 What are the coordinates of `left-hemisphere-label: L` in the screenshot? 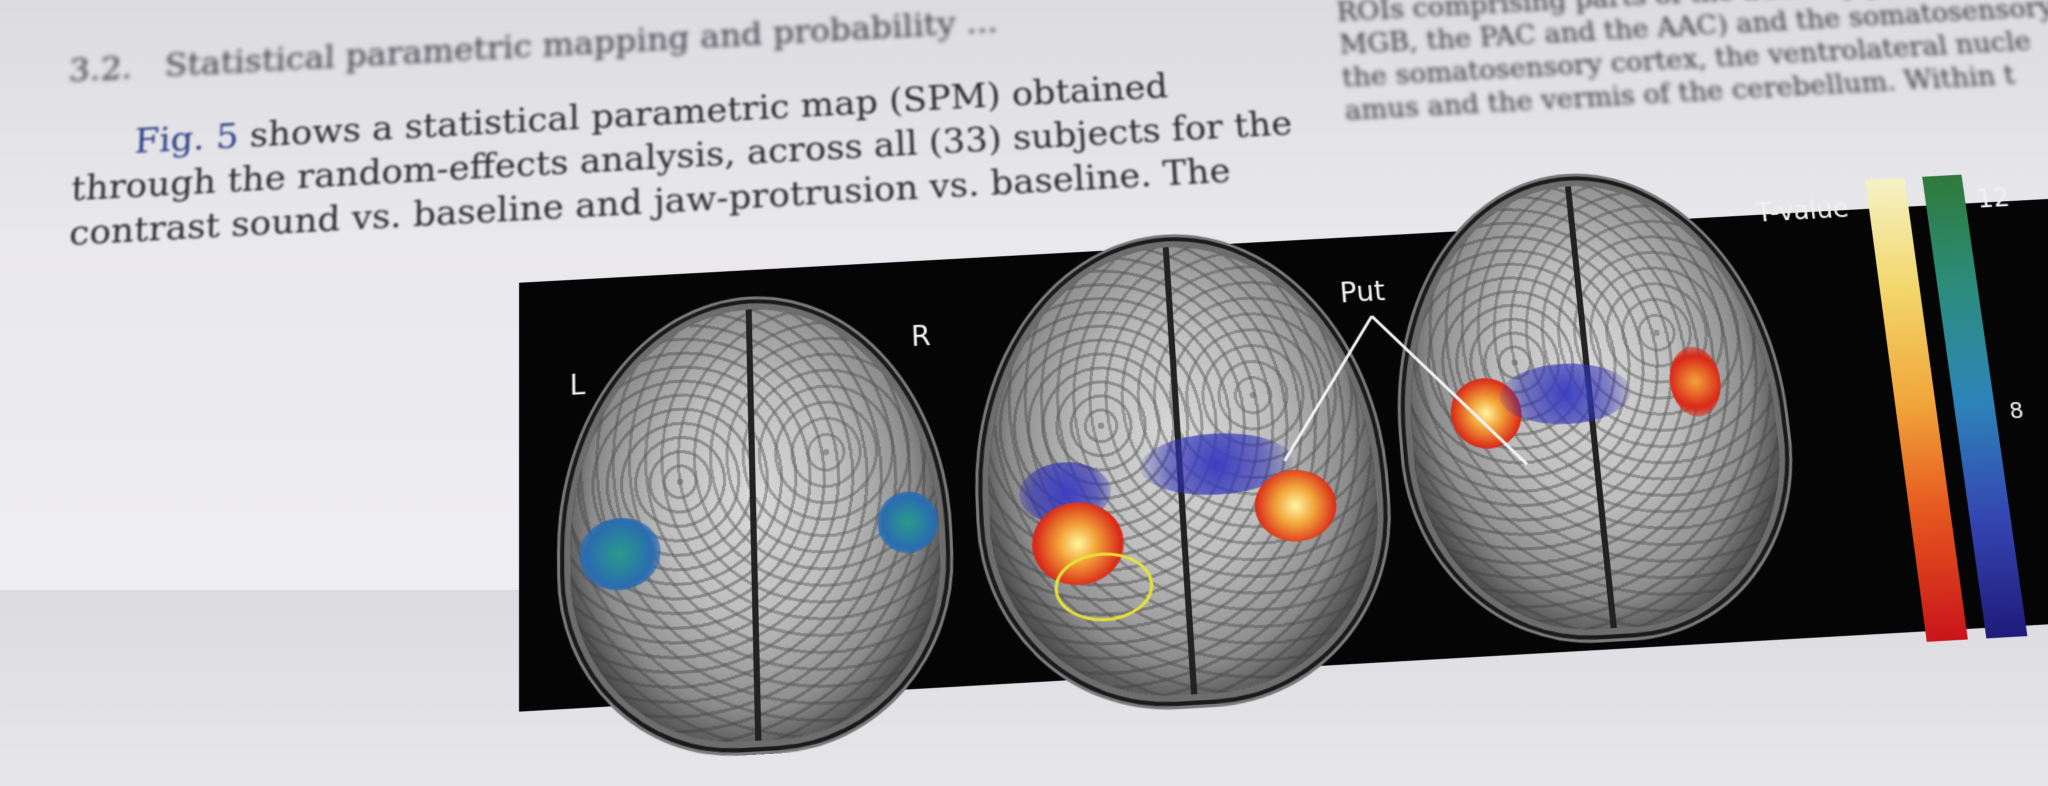 It's located at (578, 385).